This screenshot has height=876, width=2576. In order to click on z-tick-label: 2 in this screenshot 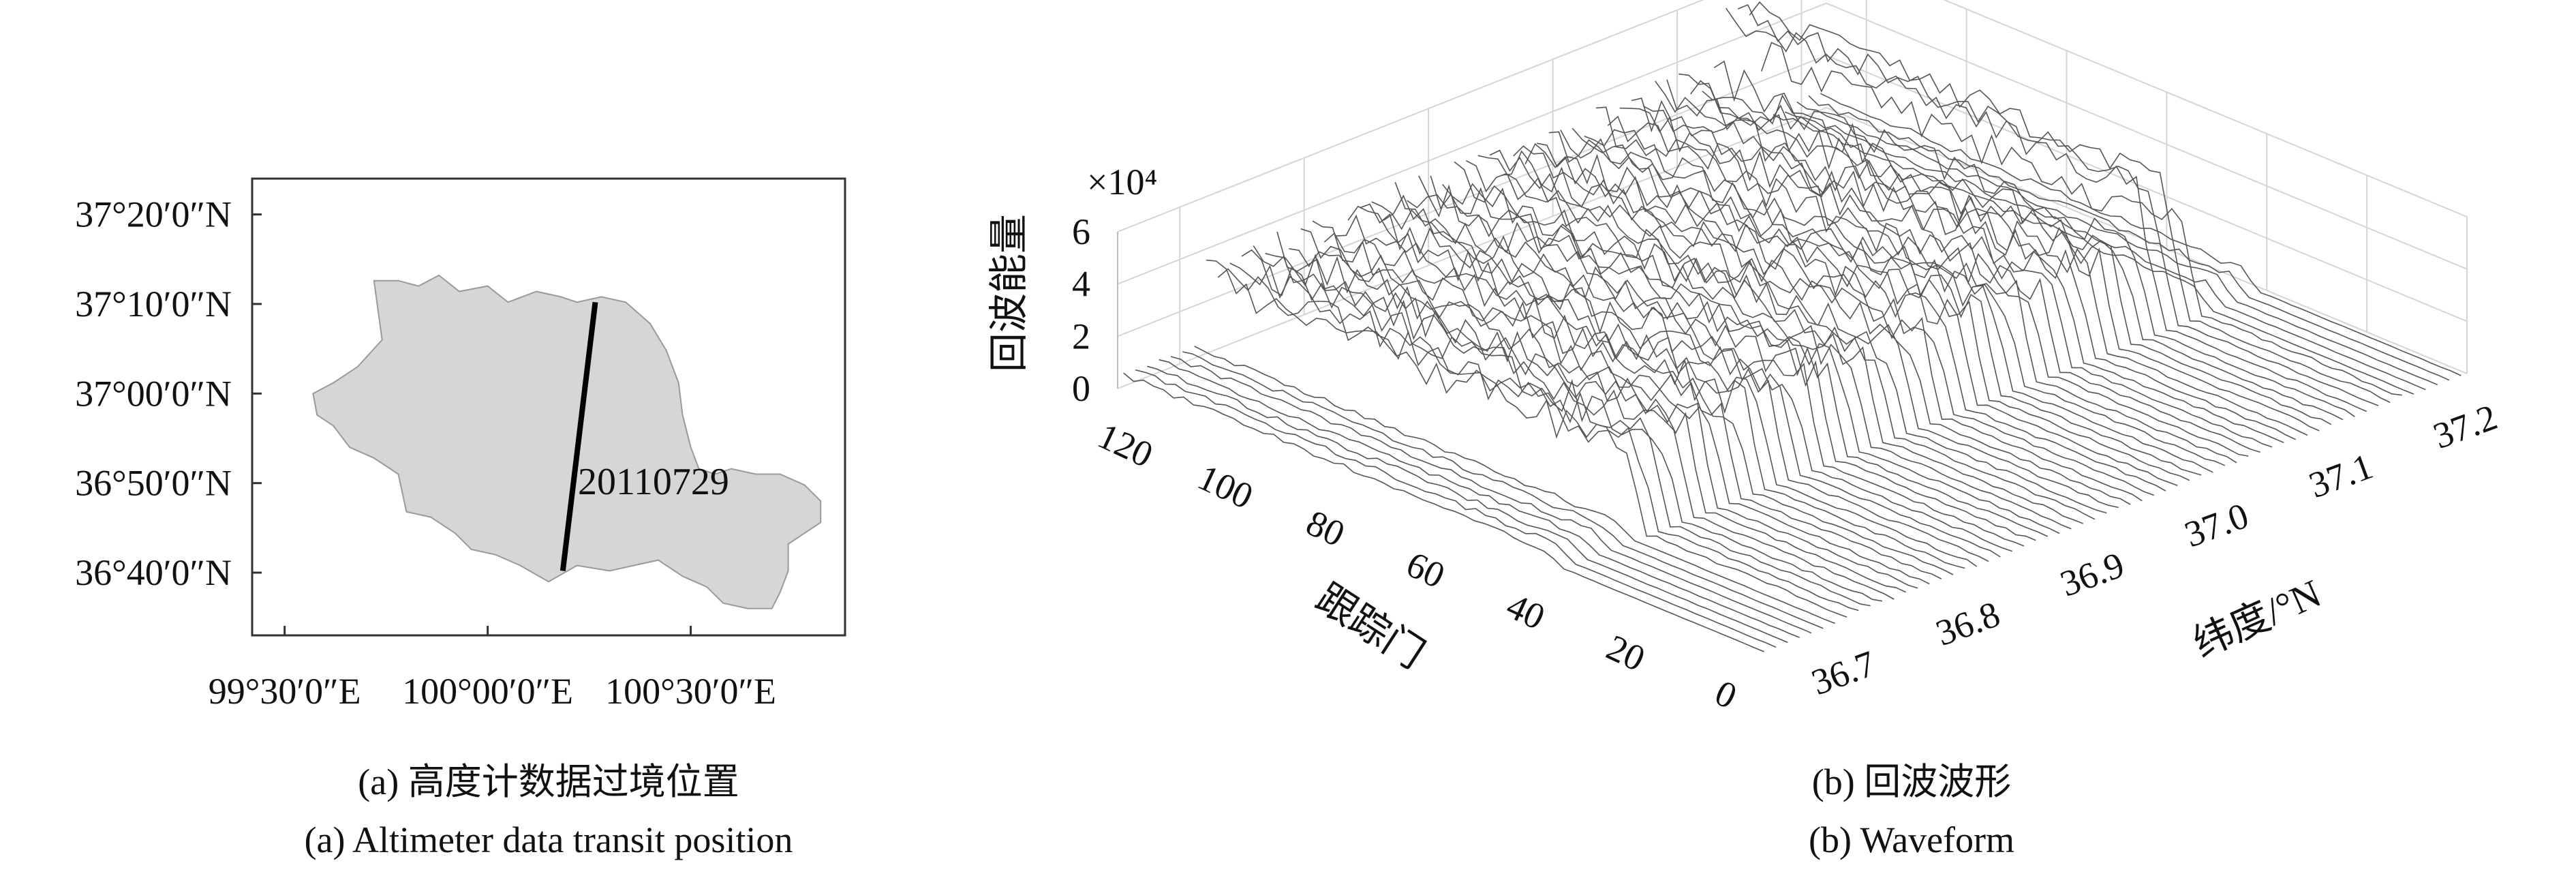, I will do `click(1081, 336)`.